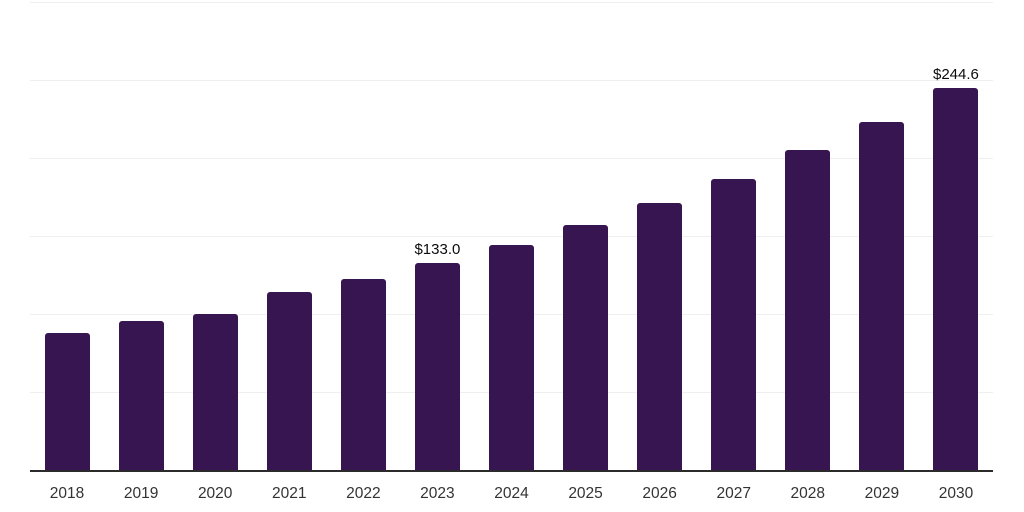  What do you see at coordinates (141, 395) in the screenshot?
I see `bar-2019` at bounding box center [141, 395].